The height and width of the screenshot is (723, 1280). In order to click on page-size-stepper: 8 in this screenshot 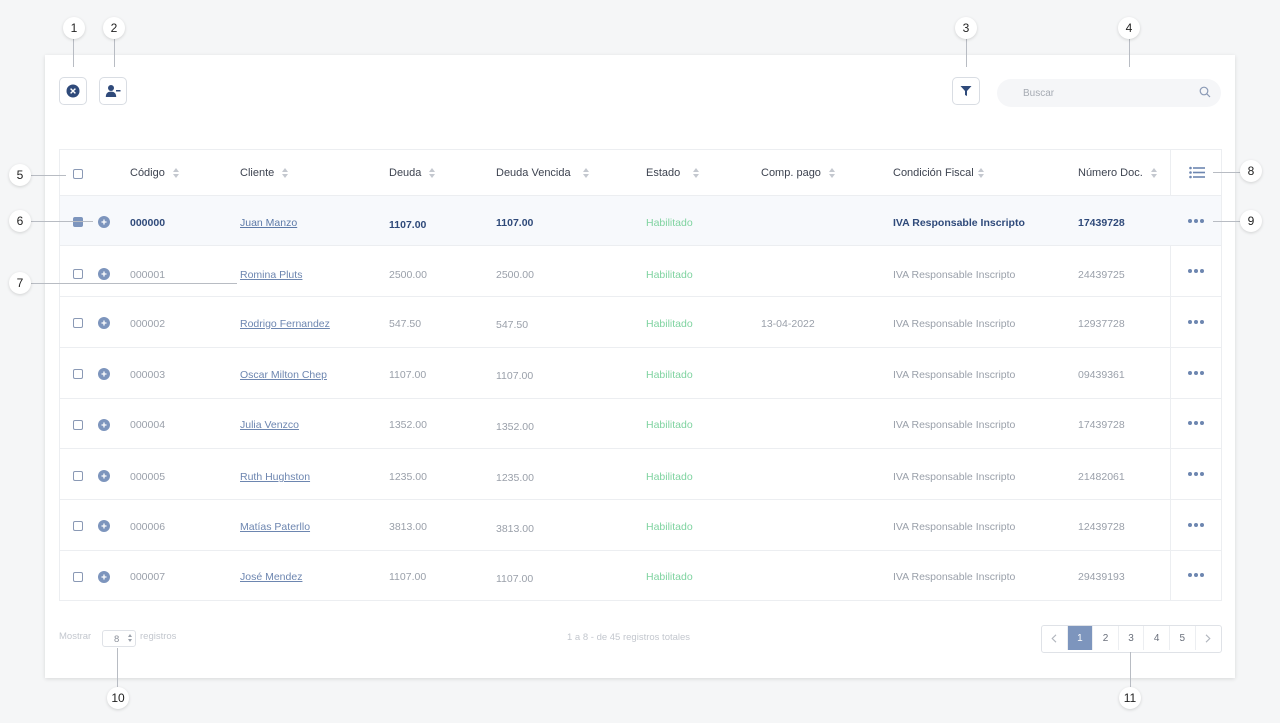, I will do `click(119, 638)`.